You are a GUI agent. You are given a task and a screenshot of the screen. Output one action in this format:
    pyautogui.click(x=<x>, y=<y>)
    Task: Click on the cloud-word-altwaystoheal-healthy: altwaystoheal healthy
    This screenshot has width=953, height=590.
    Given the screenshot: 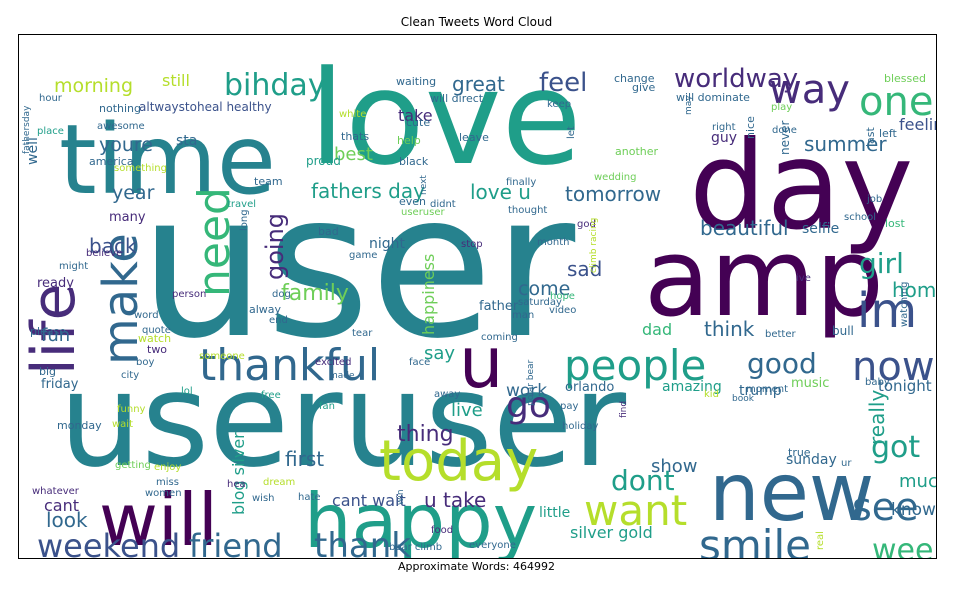 What is the action you would take?
    pyautogui.click(x=205, y=107)
    